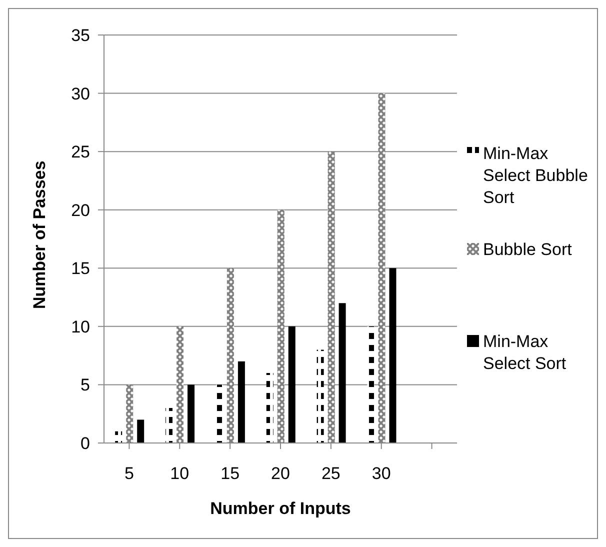  Describe the element at coordinates (280, 508) in the screenshot. I see `x-axis-title: Number of Inputs` at that location.